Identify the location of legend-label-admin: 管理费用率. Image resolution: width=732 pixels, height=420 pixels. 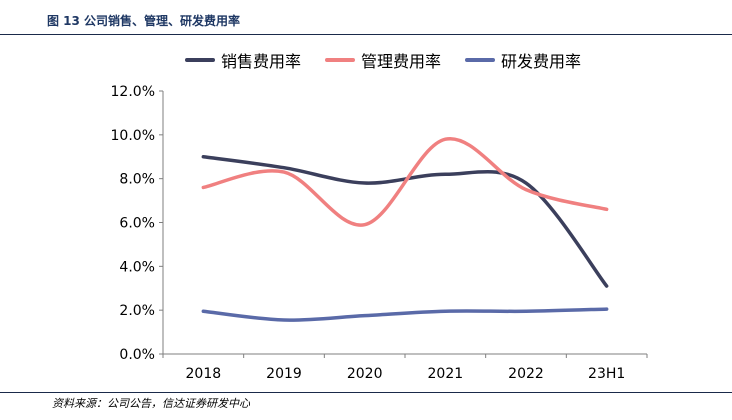
(401, 61).